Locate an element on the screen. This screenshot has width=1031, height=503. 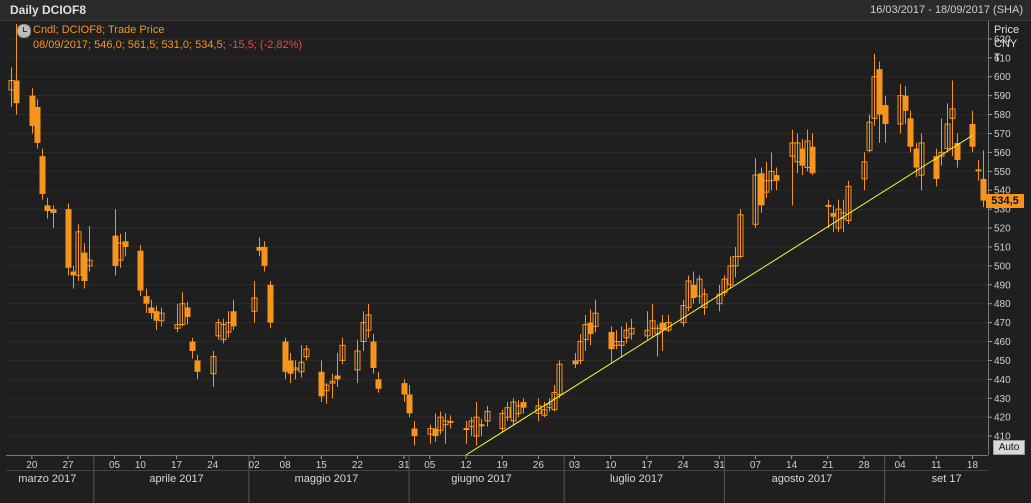
date-range: 16/03/2017 - 18/09/2017 (SHA) is located at coordinates (946, 10).